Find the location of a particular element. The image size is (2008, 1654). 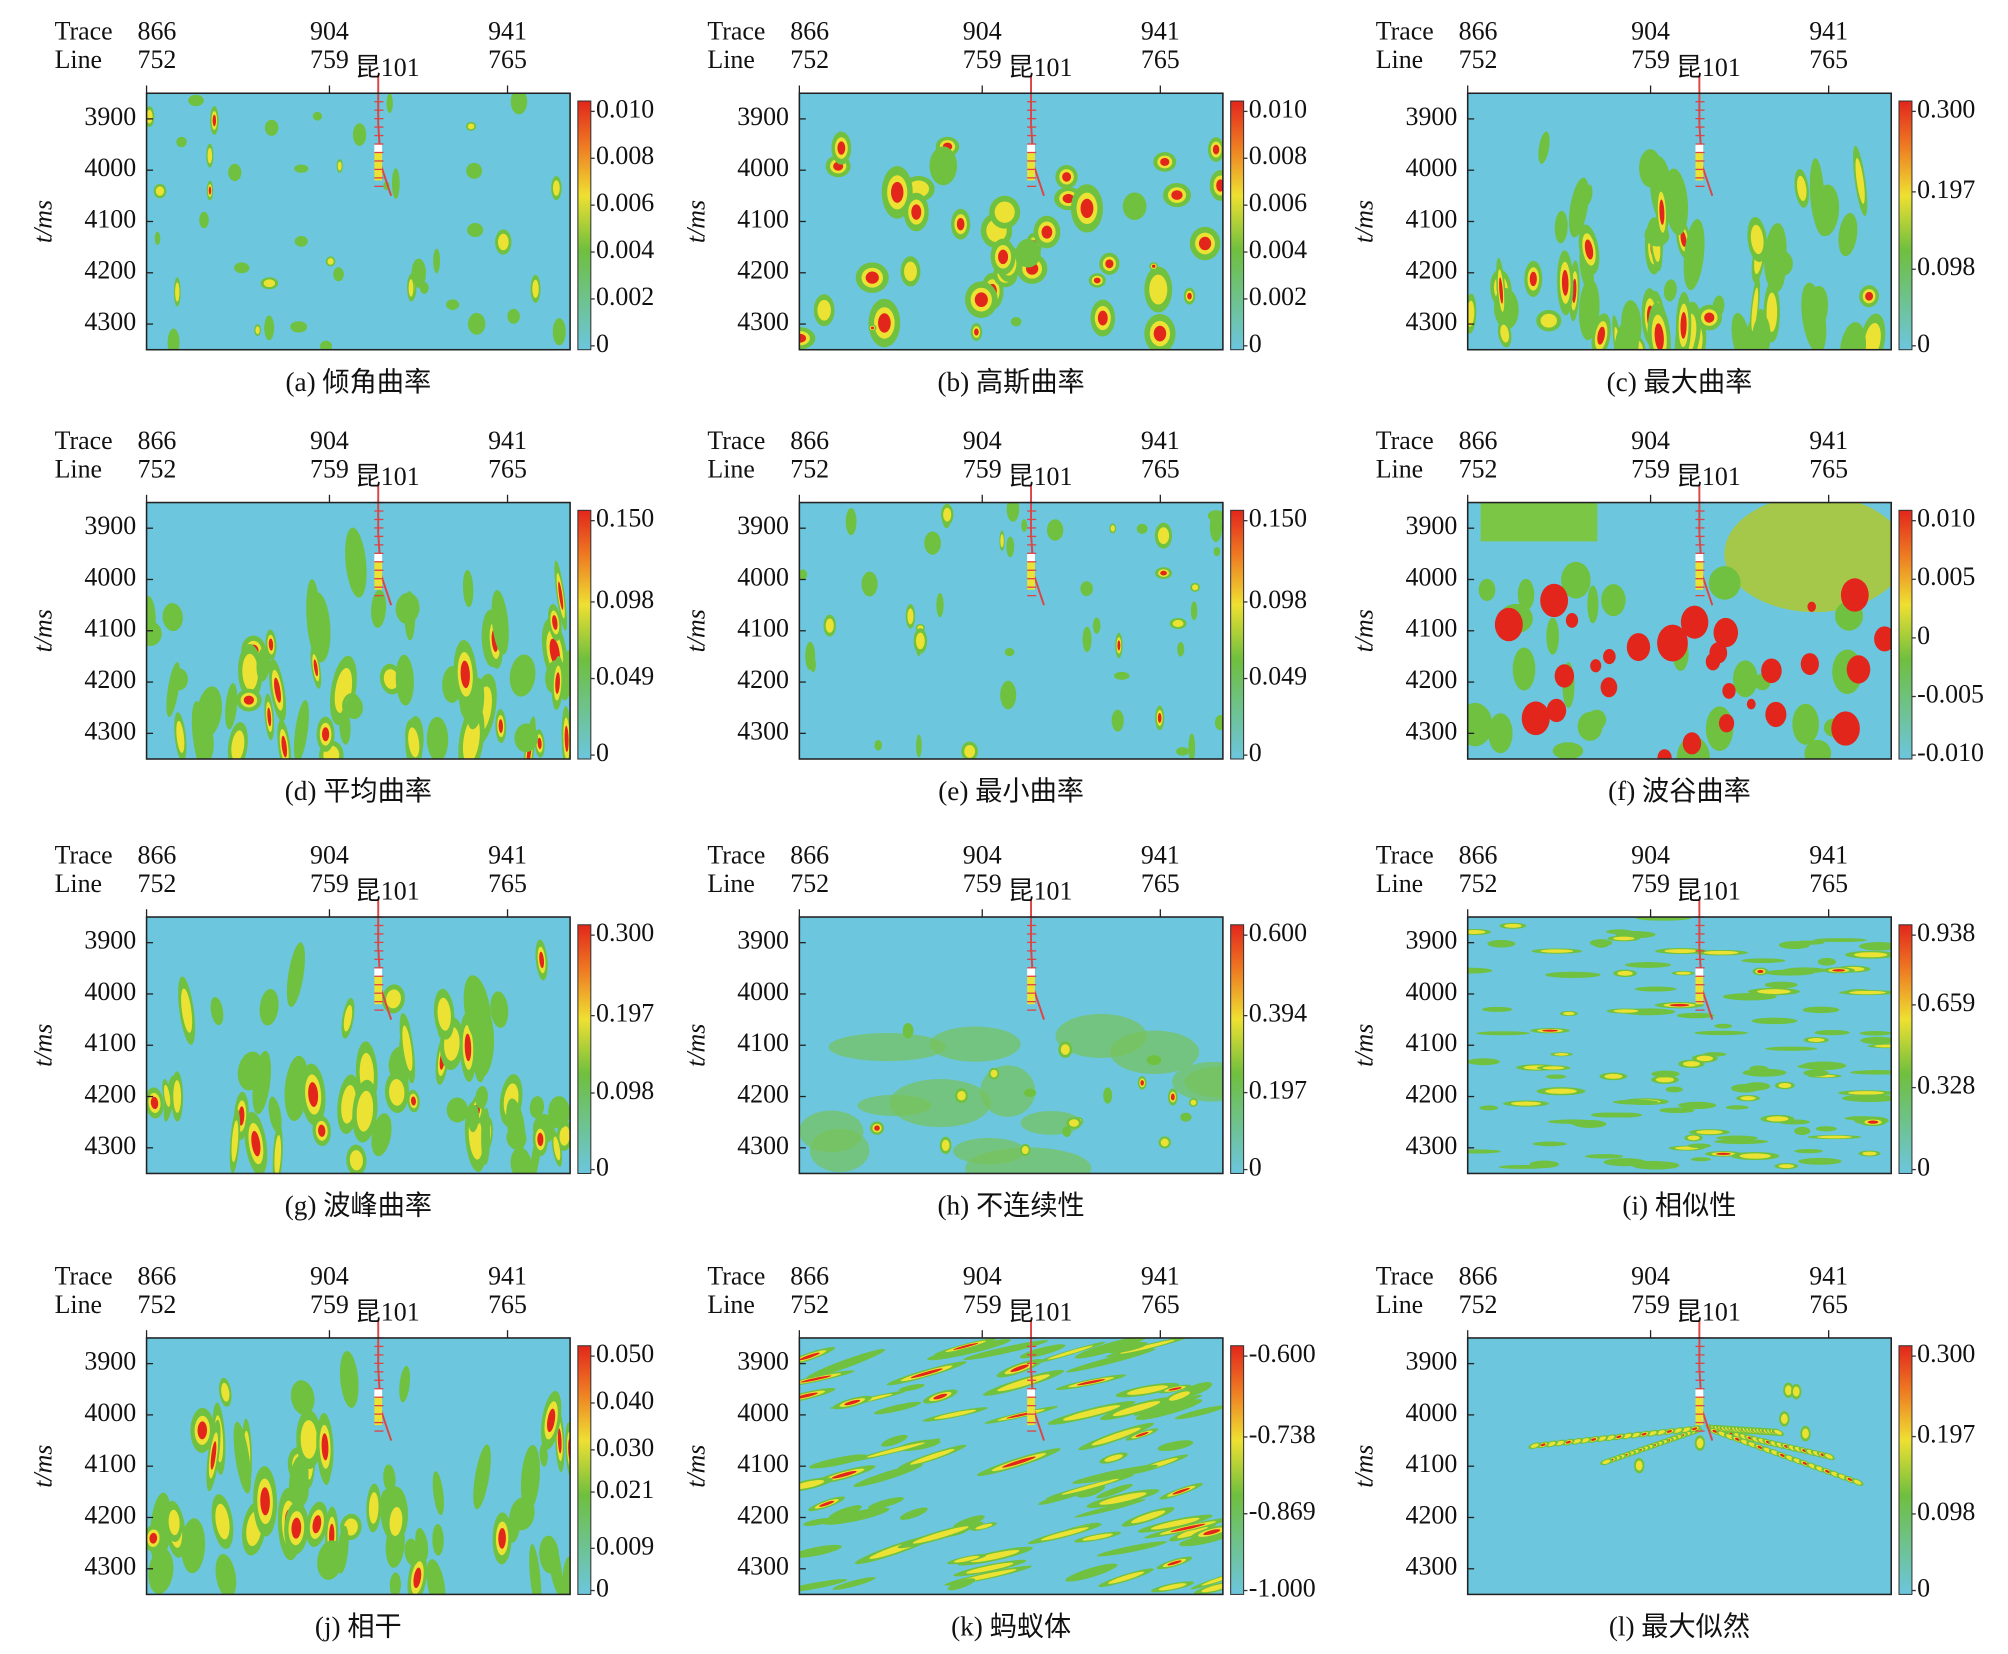

caption: (d) 平均曲率 is located at coordinates (358, 791).